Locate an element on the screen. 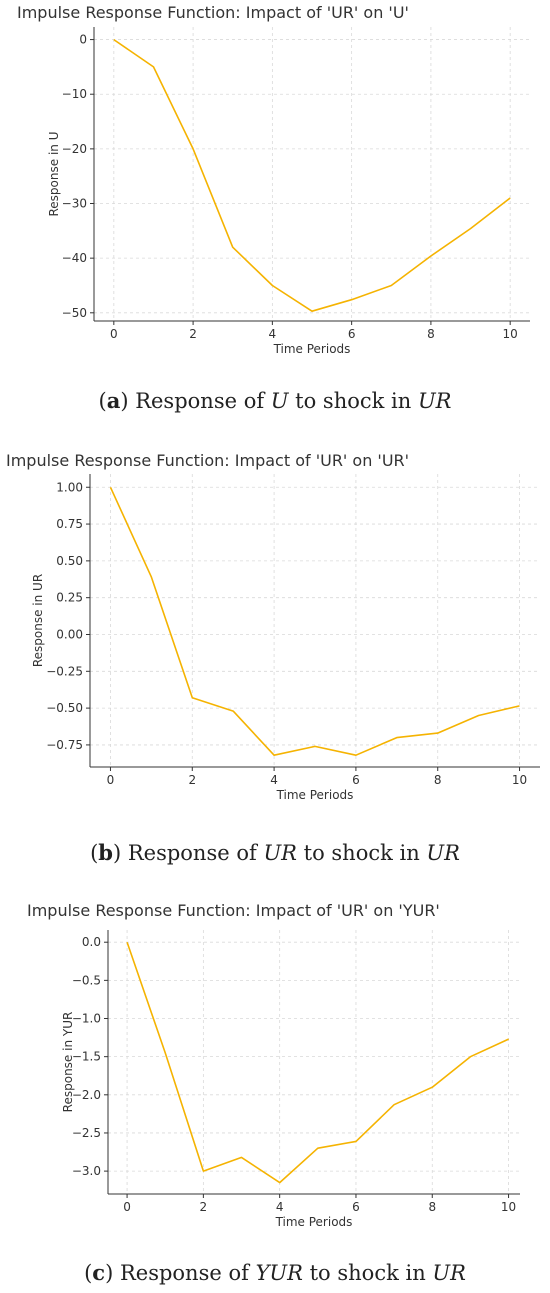 The height and width of the screenshot is (1293, 550). y-tick-label: 0 is located at coordinates (83, 40).